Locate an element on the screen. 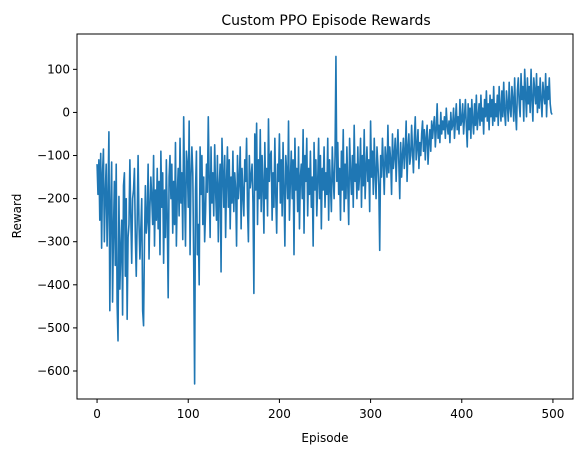 The height and width of the screenshot is (455, 583). y-tick-label: −200 is located at coordinates (53, 199).